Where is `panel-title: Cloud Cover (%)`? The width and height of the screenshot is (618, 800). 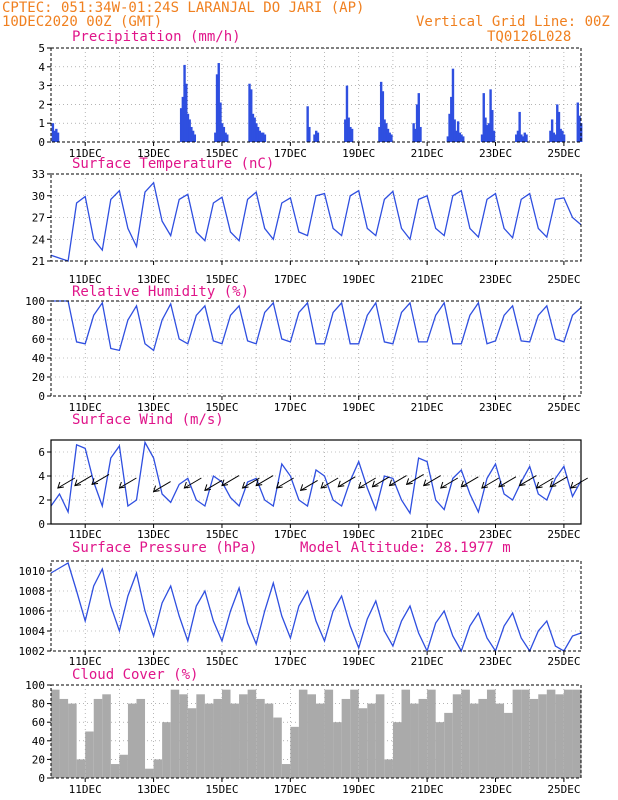 panel-title: Cloud Cover (%) is located at coordinates (135, 675).